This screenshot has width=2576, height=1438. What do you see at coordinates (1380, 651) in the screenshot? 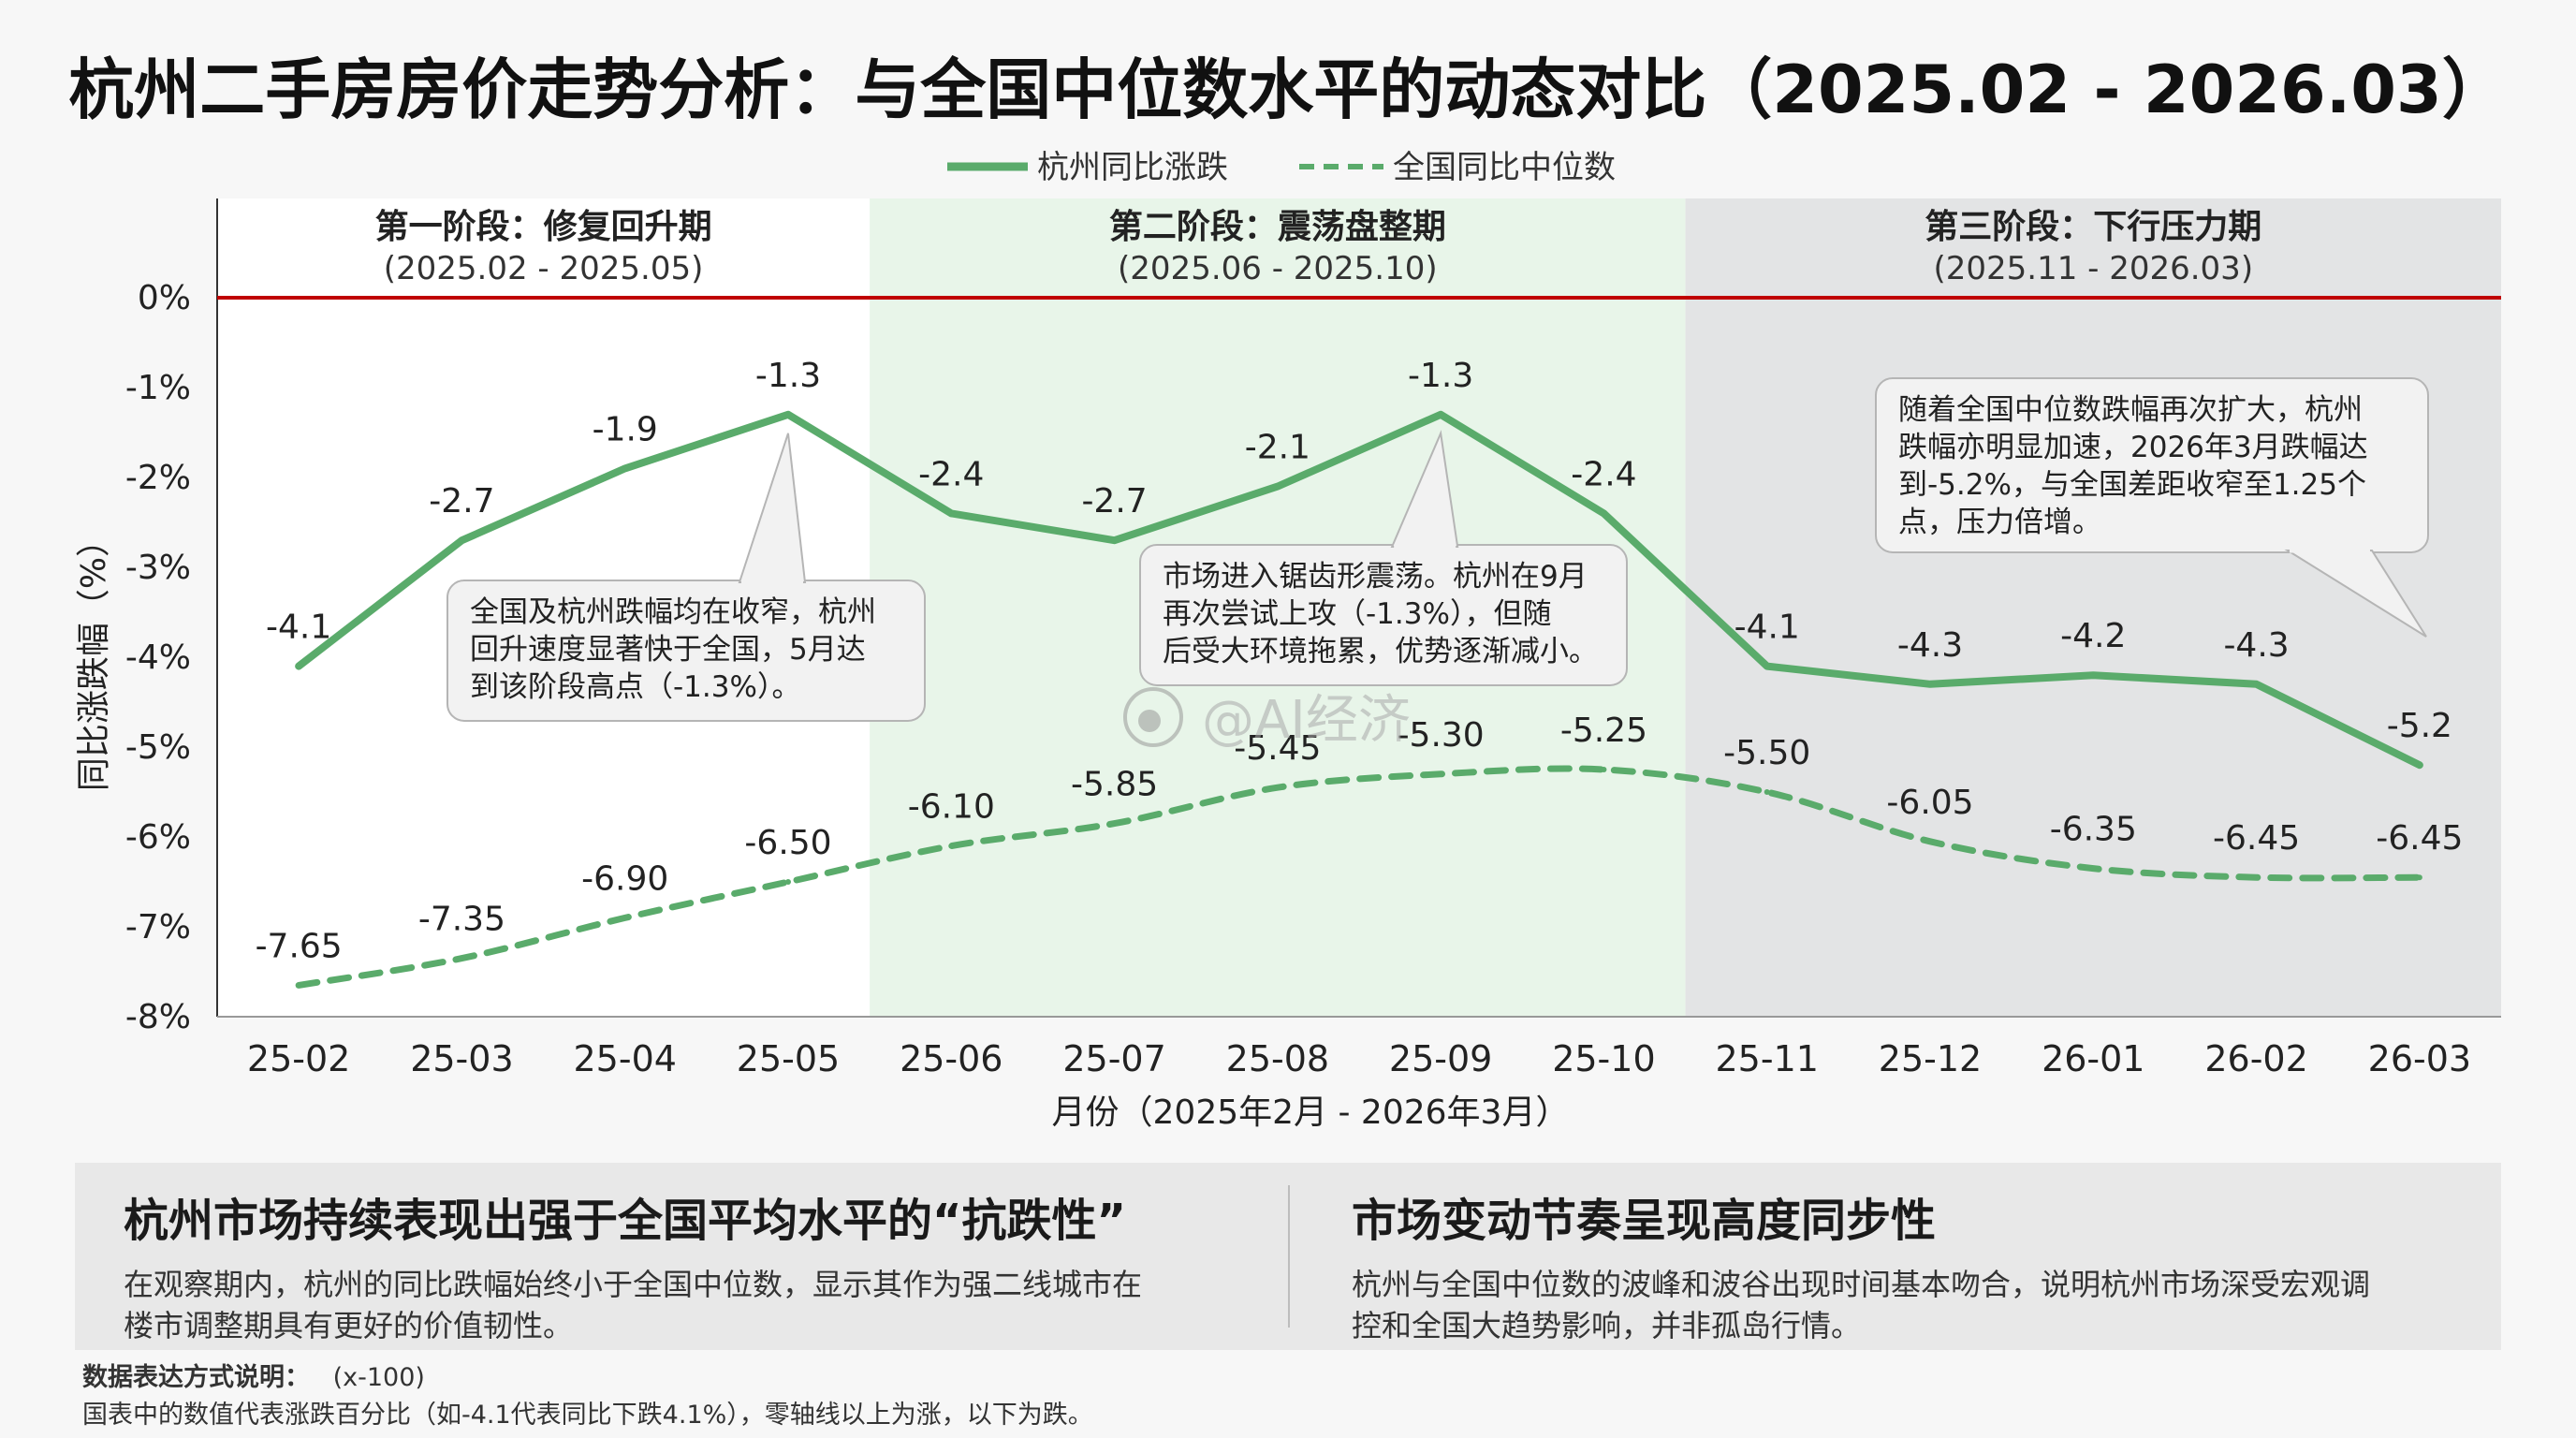
I see `annotation-text-line: 后受大环境拖累，优势逐渐减小。` at bounding box center [1380, 651].